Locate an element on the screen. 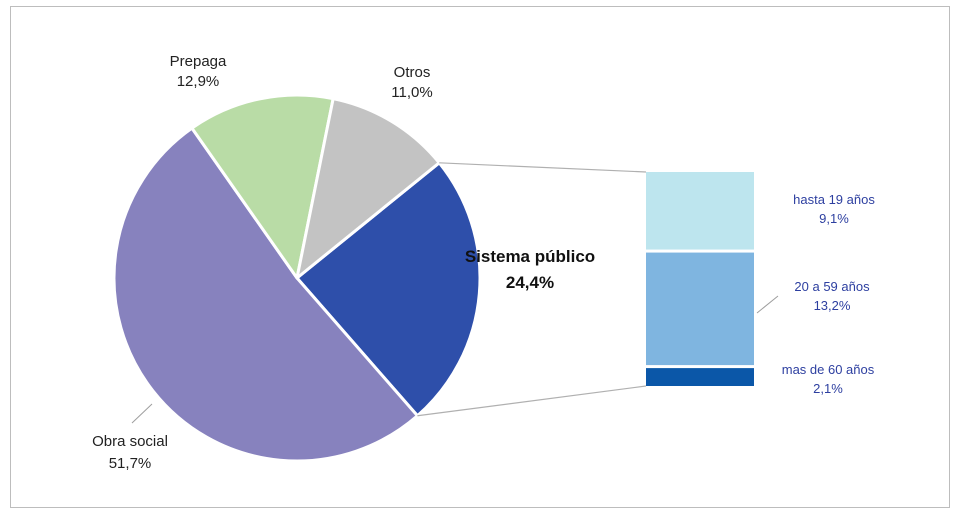  label-prepaga-value: 12,9% is located at coordinates (198, 81).